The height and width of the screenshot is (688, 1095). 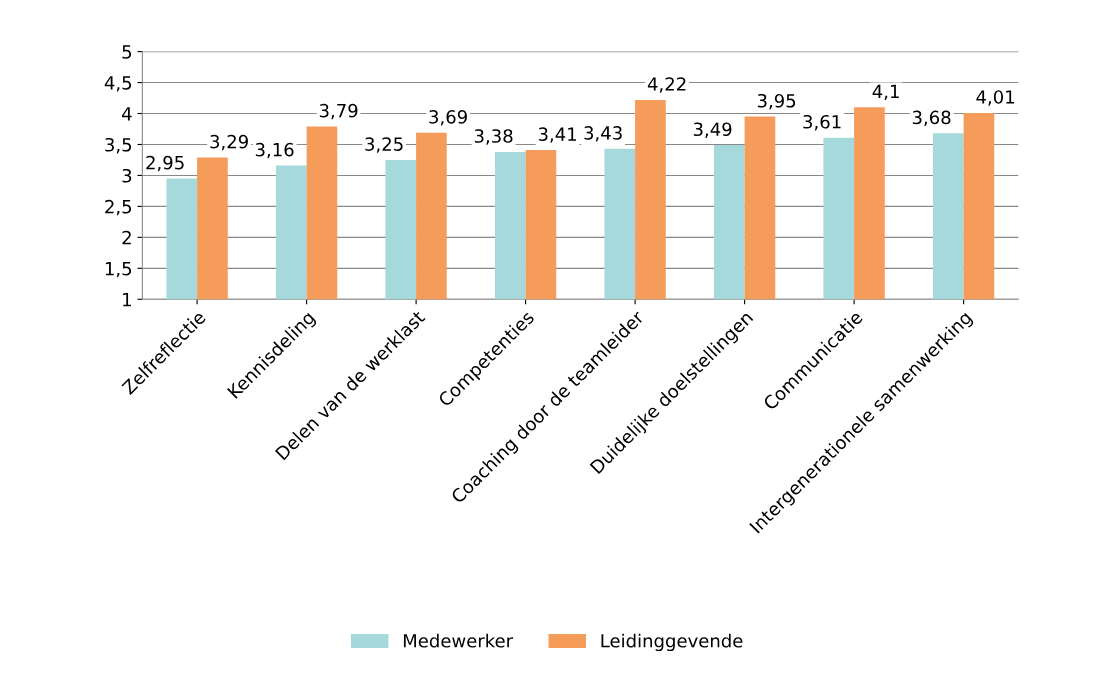 What do you see at coordinates (603, 134) in the screenshot?
I see `data-label: 3,43` at bounding box center [603, 134].